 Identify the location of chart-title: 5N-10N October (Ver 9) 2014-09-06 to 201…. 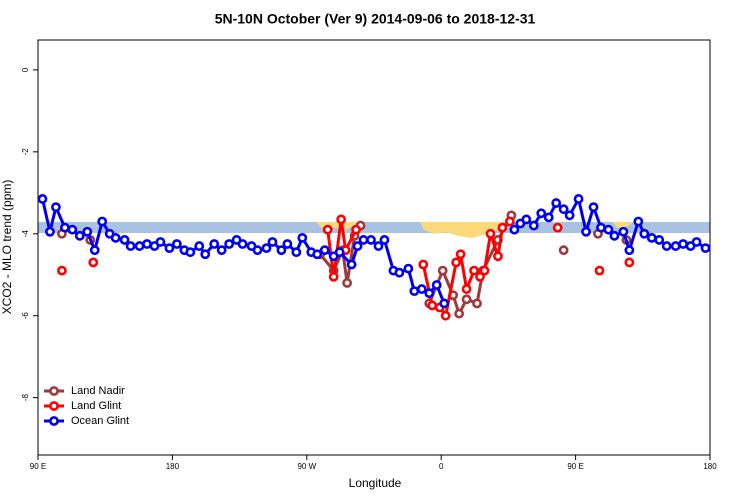
(375, 19).